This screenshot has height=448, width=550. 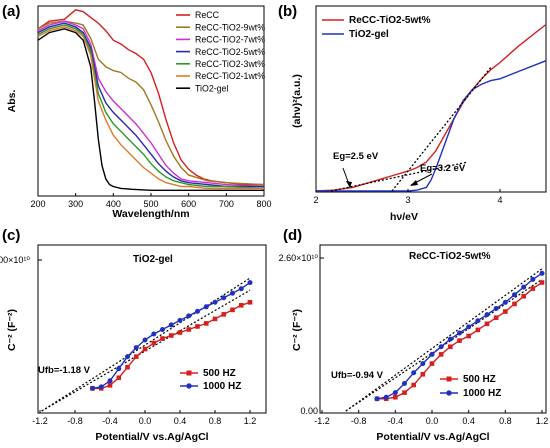 What do you see at coordinates (75, 421) in the screenshot?
I see `panel-c-x-tick-label-1: -0.8` at bounding box center [75, 421].